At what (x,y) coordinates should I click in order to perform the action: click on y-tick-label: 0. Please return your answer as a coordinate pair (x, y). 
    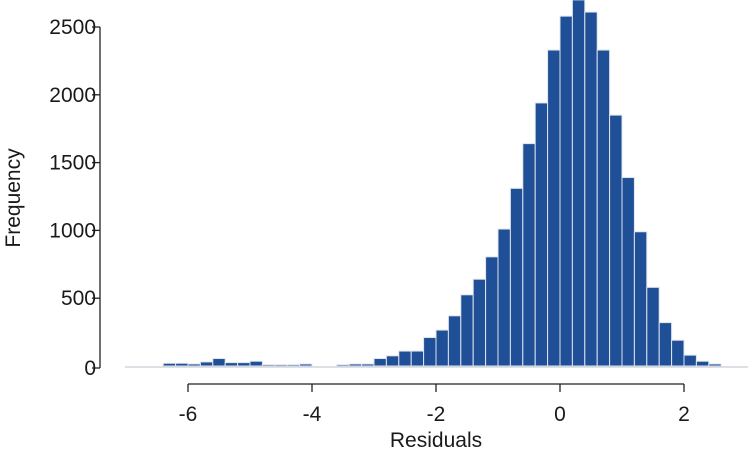
    Looking at the image, I should click on (90, 368).